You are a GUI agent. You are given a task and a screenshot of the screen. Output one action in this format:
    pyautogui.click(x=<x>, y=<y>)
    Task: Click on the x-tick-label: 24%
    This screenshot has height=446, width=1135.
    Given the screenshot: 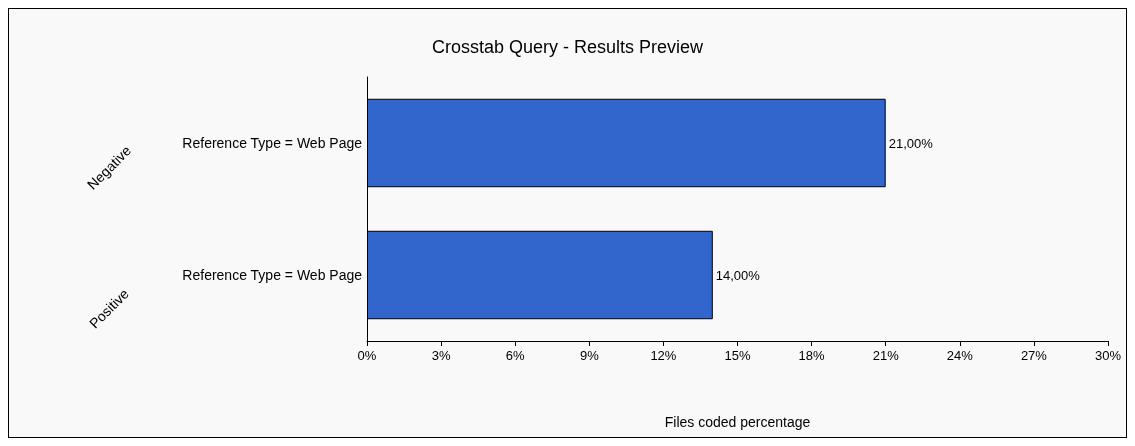 What is the action you would take?
    pyautogui.click(x=960, y=355)
    